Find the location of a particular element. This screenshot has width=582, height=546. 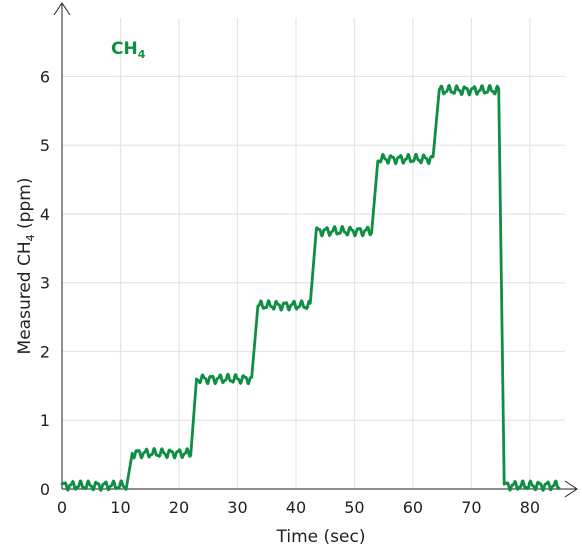

y-axis-title-subscript: 4 is located at coordinates (30, 237).